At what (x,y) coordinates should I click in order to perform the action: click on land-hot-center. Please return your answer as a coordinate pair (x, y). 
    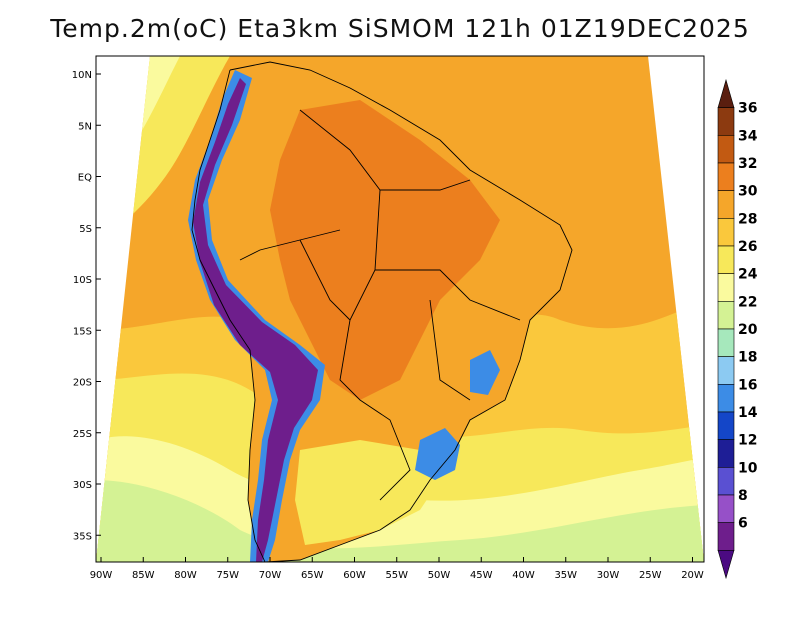
    Looking at the image, I should click on (385, 250).